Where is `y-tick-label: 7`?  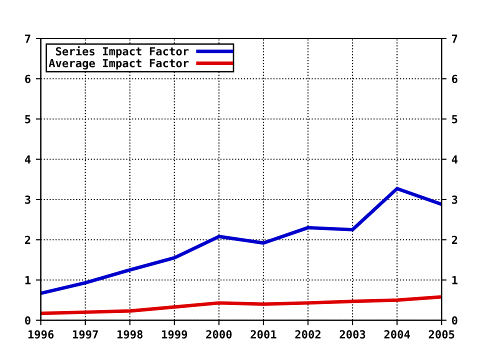
y-tick-label: 7 is located at coordinates (27, 38).